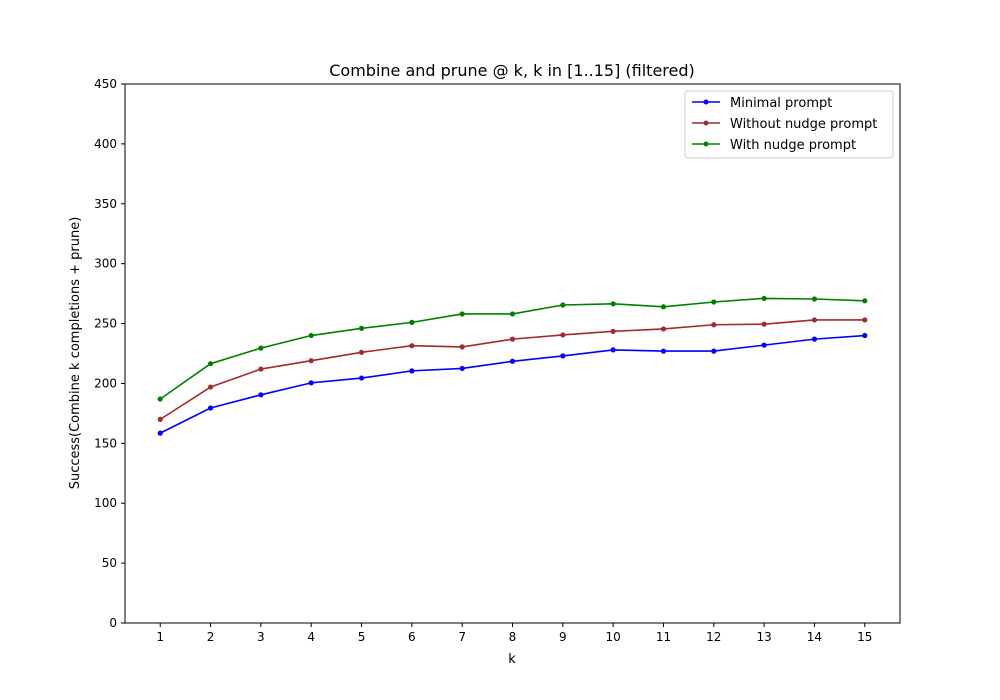 This screenshot has width=1000, height=700. I want to click on data-point-with-nudge-prompt-k4, so click(311, 335).